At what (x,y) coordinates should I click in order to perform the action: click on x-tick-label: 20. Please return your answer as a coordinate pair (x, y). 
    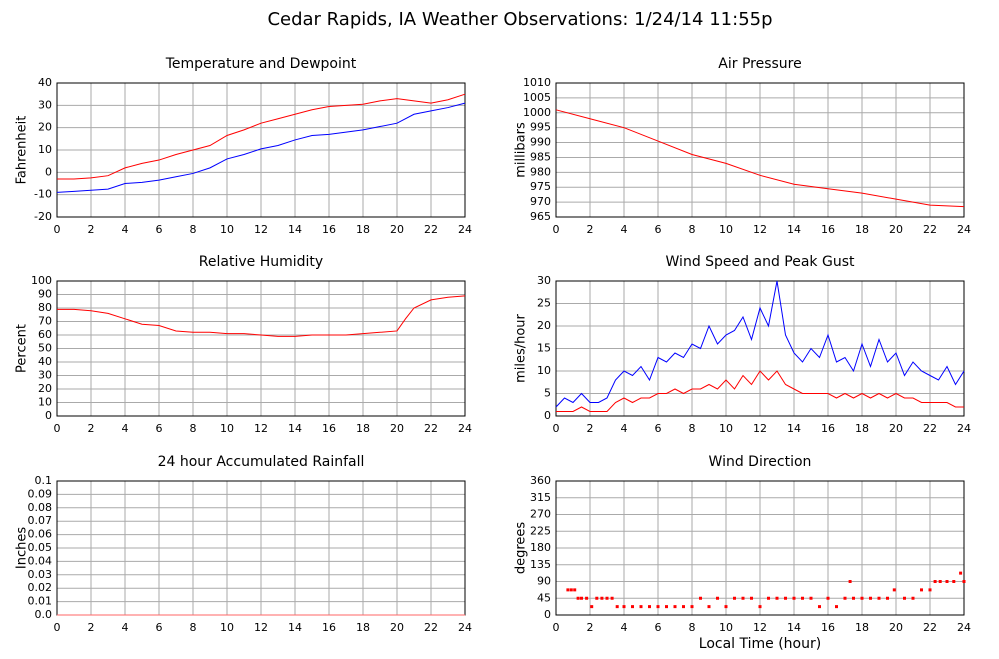
    Looking at the image, I should click on (896, 428).